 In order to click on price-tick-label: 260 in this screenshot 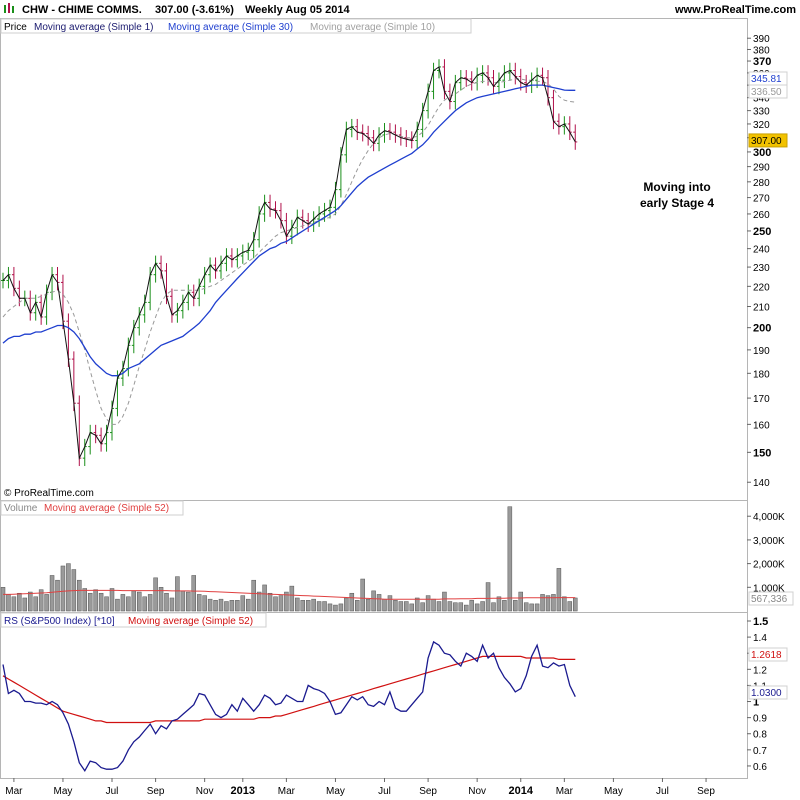, I will do `click(761, 215)`.